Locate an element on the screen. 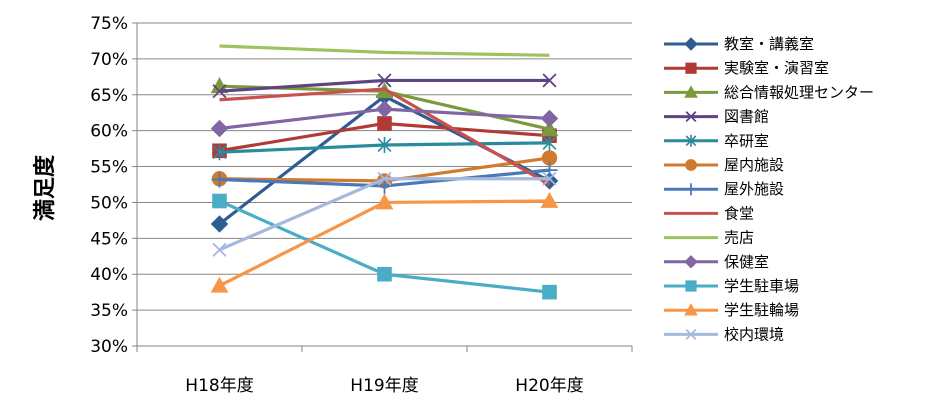  legend-item: 学生駐輪場 is located at coordinates (731, 310).